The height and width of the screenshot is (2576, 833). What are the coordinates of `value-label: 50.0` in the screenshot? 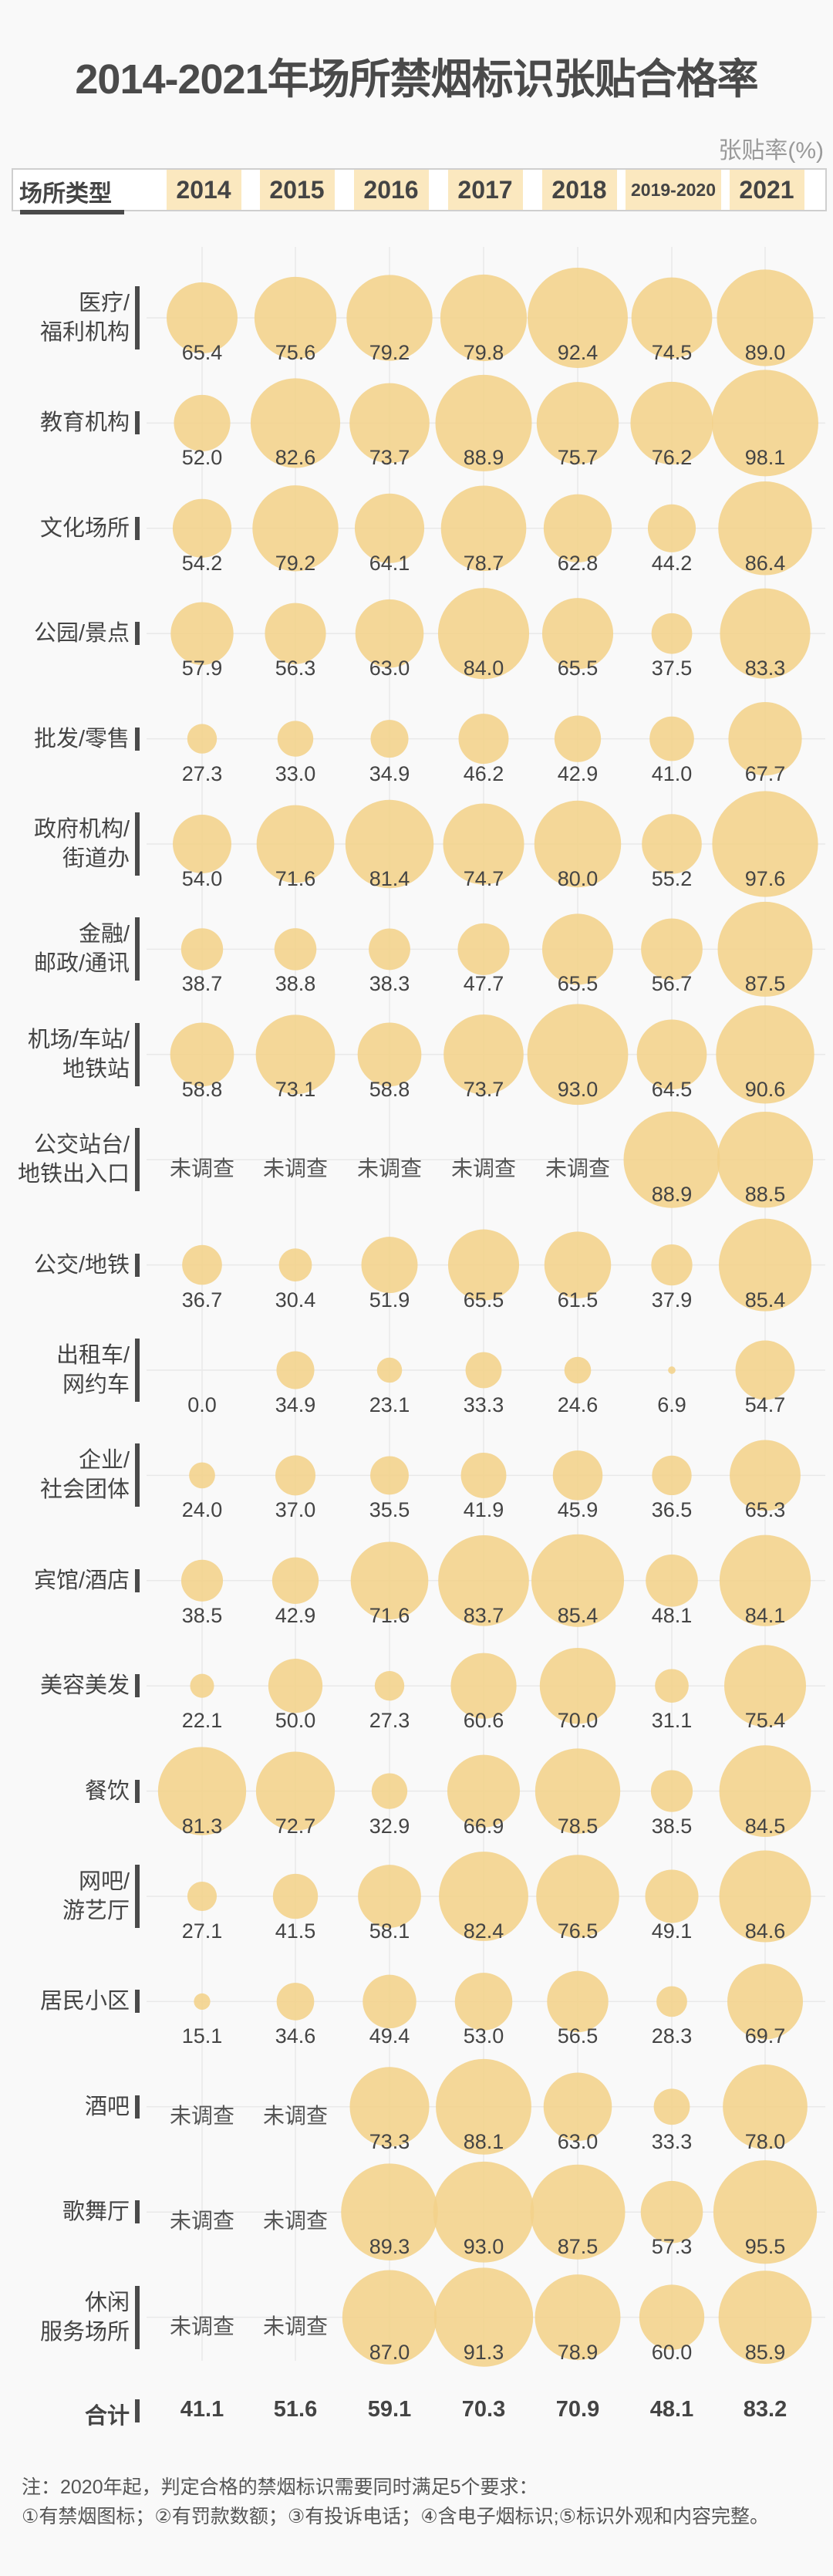 It's located at (295, 1721).